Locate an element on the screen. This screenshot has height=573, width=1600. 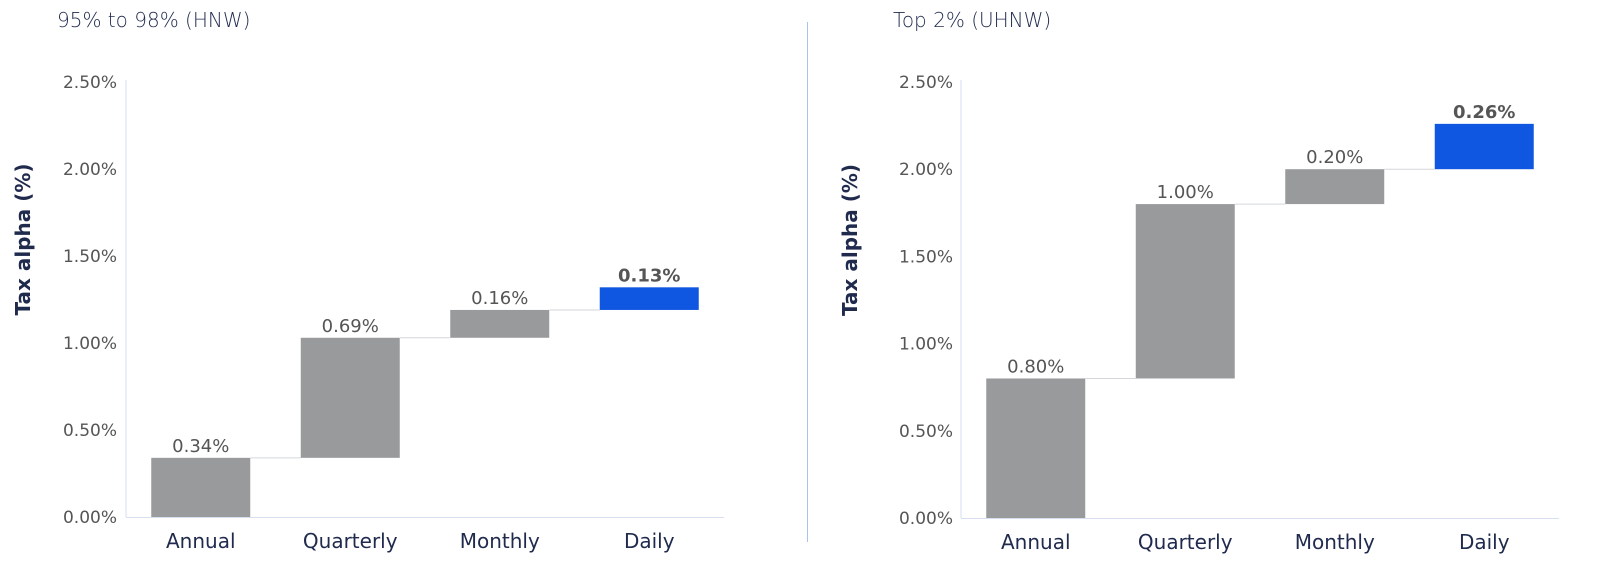
data-label: 0.26% is located at coordinates (1484, 112).